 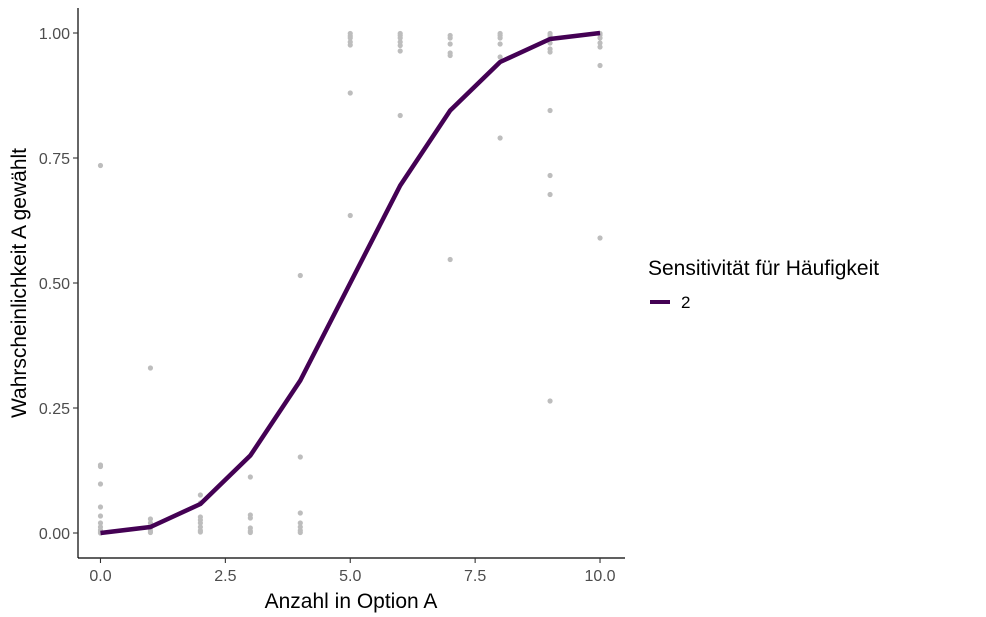 What do you see at coordinates (54, 284) in the screenshot?
I see `y-tick-label: 0.50` at bounding box center [54, 284].